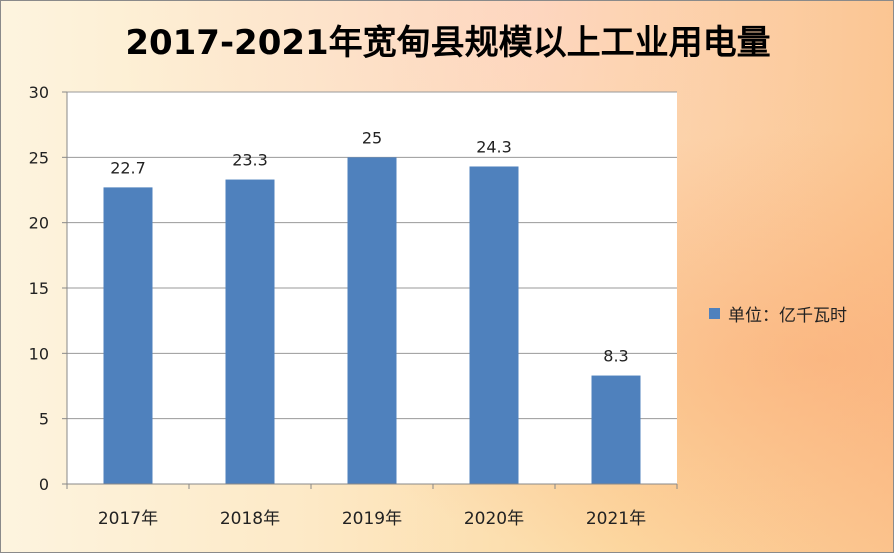 The image size is (894, 553). I want to click on data-label: 25, so click(372, 137).